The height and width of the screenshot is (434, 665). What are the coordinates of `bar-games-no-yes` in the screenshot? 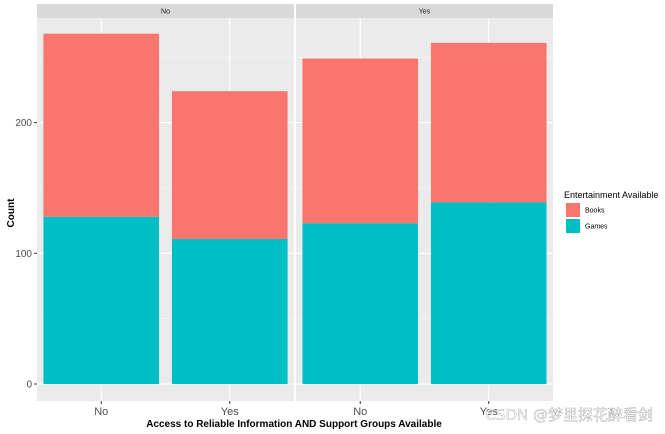 It's located at (229, 311).